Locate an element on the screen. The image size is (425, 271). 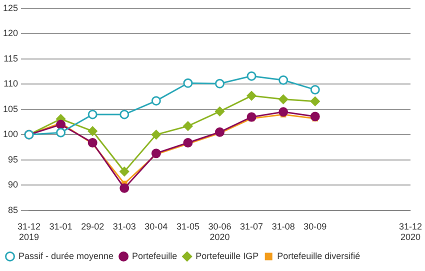
x-tick-label: 31-12 2020 is located at coordinates (410, 231).